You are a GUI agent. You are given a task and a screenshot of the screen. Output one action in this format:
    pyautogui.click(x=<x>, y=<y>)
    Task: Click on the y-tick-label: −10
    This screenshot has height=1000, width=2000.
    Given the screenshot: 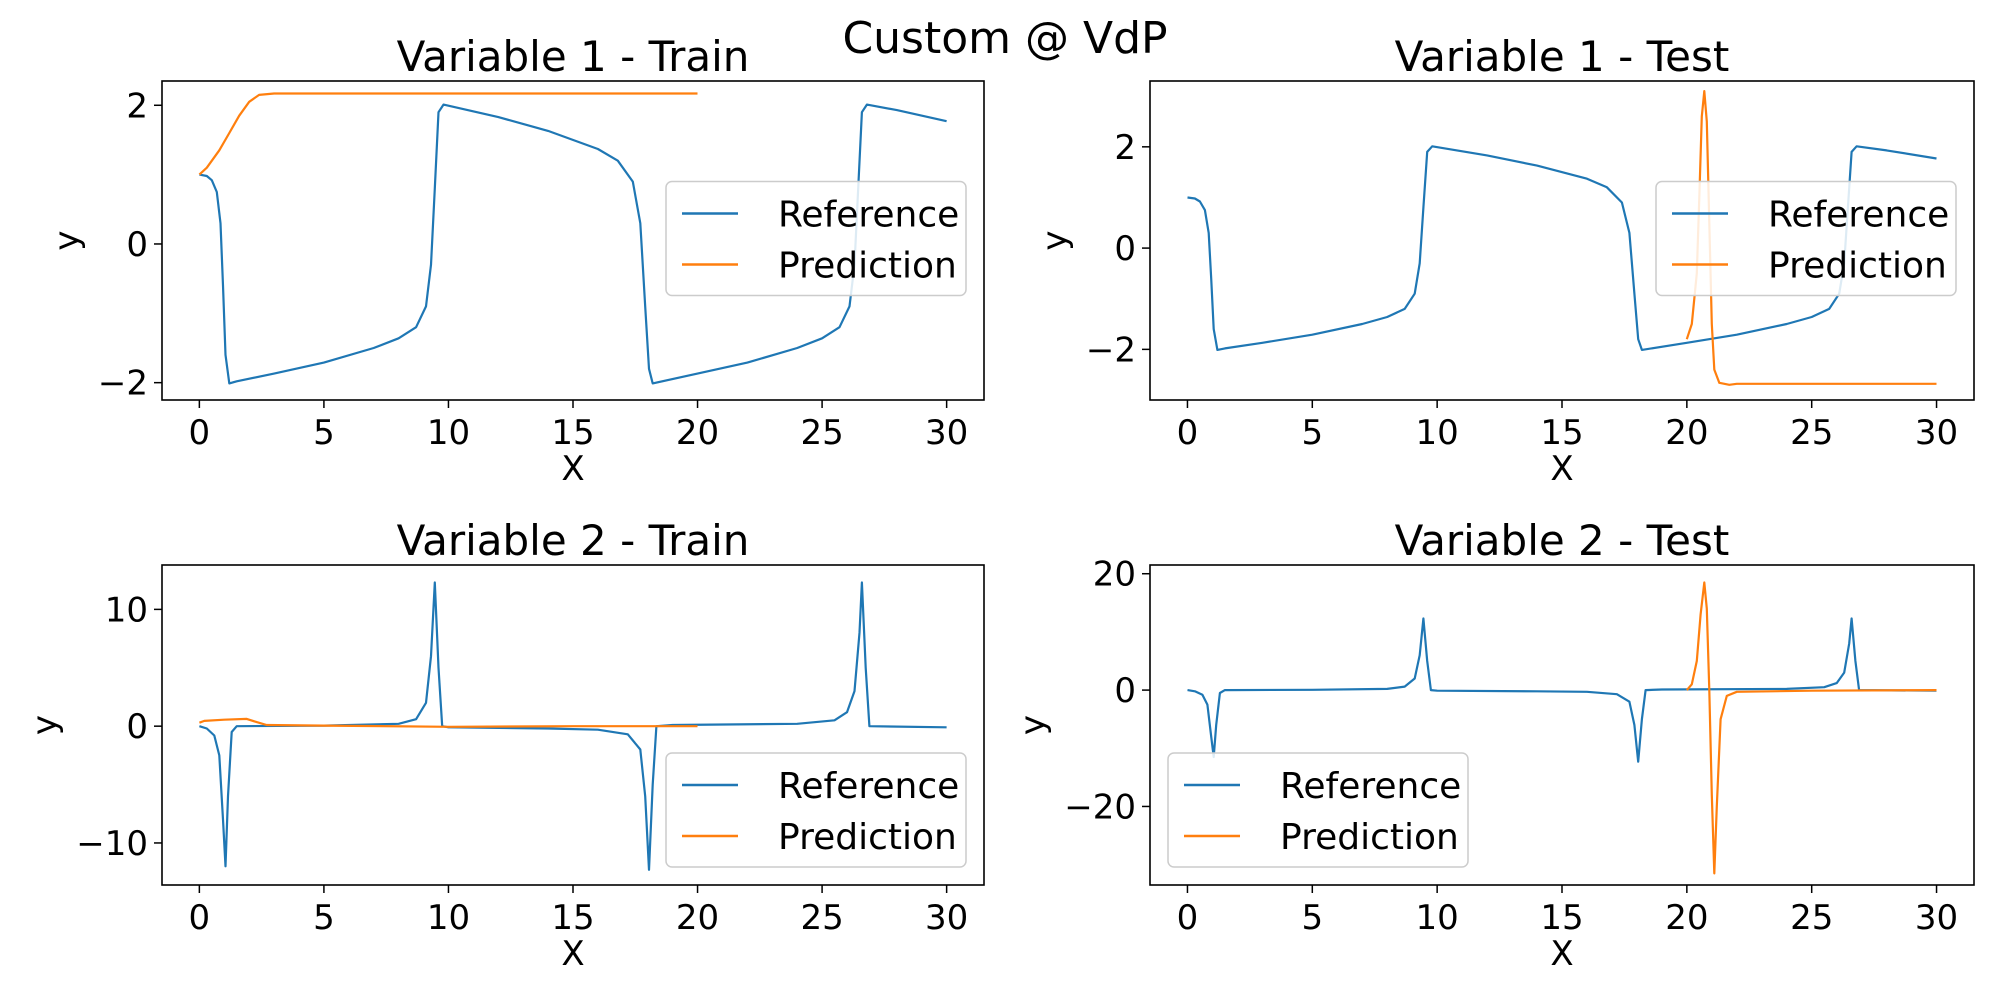 What is the action you would take?
    pyautogui.click(x=112, y=844)
    